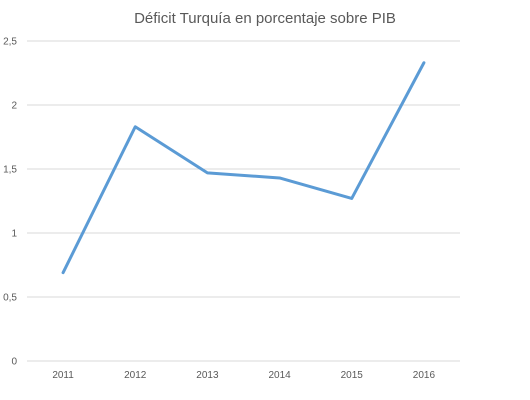 The image size is (530, 400). I want to click on x-tick-label: 2013, so click(207, 375).